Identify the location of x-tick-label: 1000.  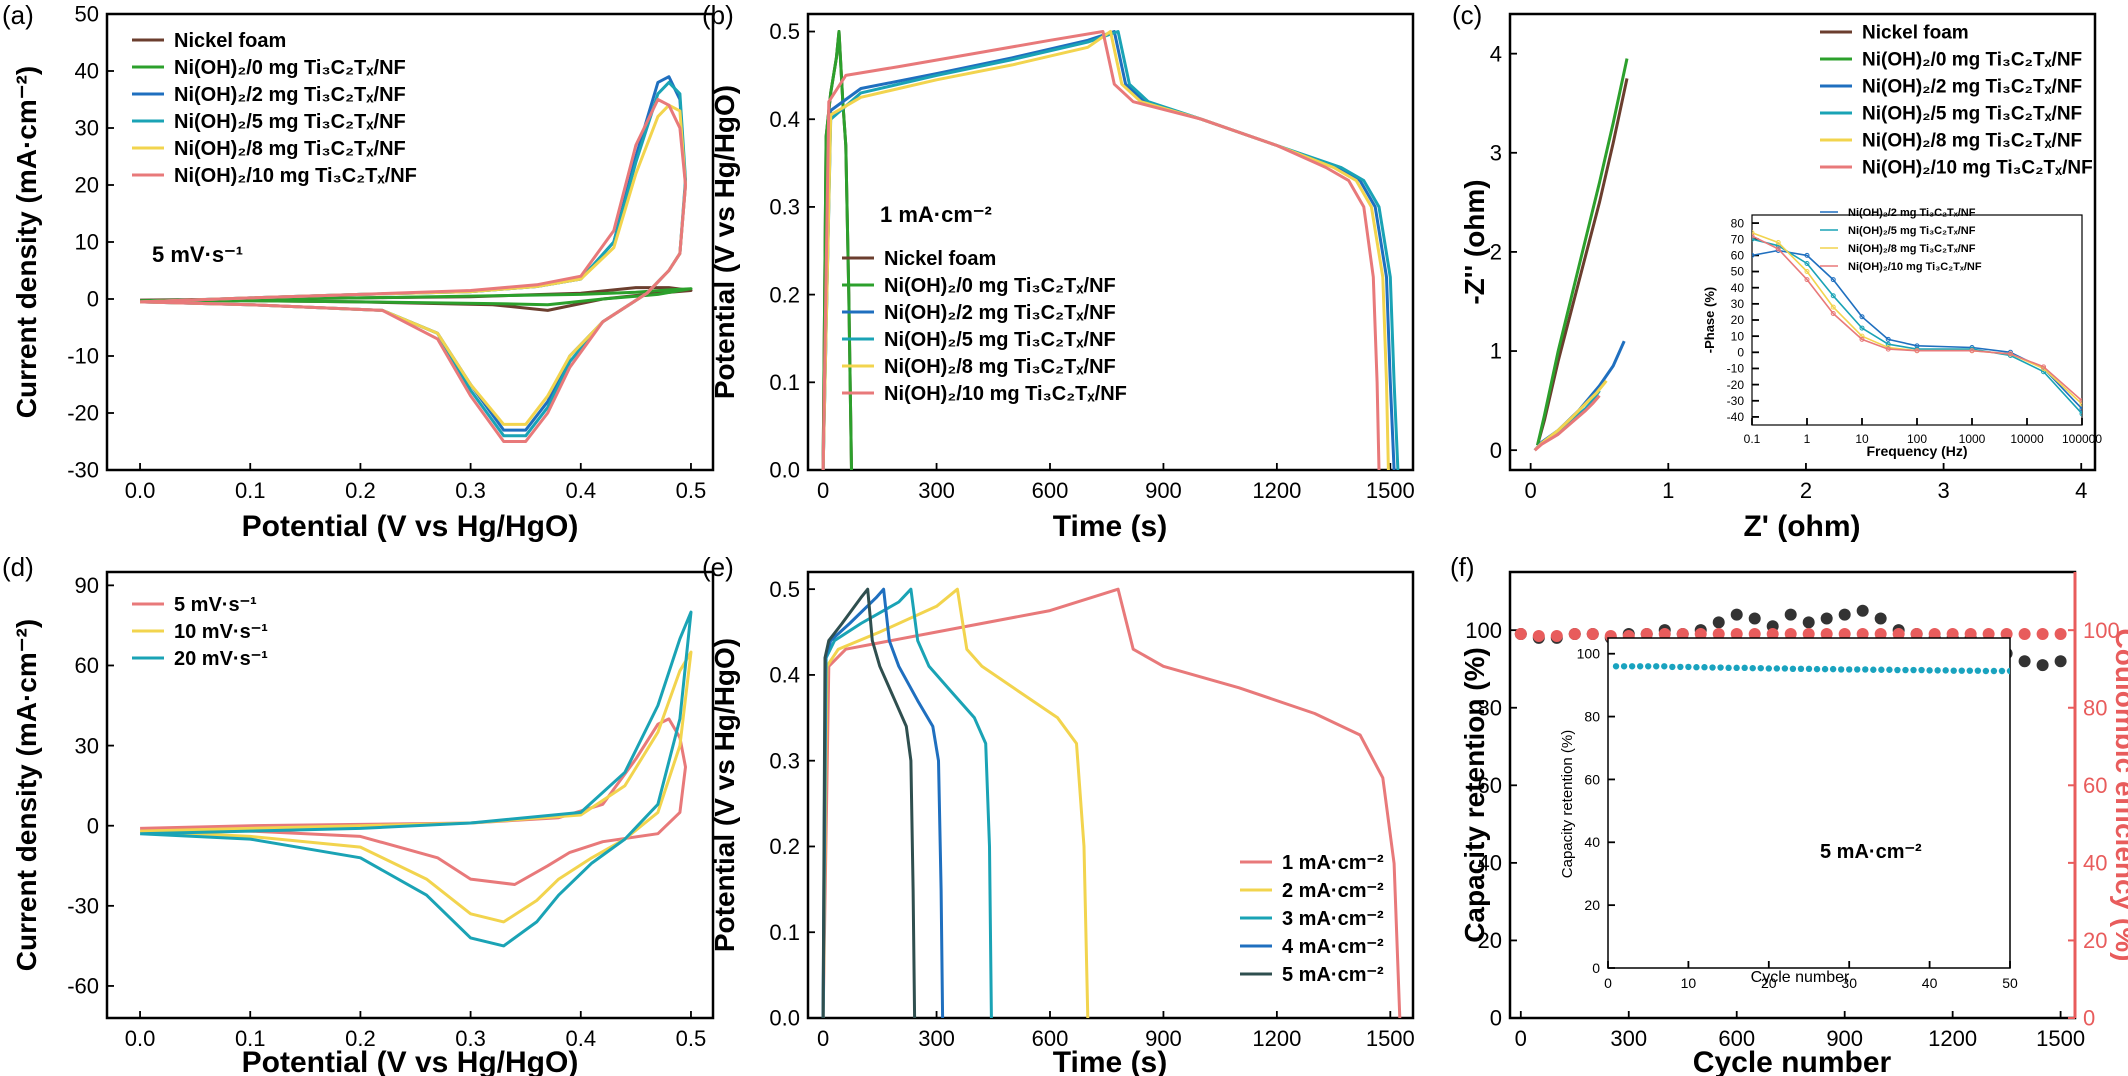
(1972, 439).